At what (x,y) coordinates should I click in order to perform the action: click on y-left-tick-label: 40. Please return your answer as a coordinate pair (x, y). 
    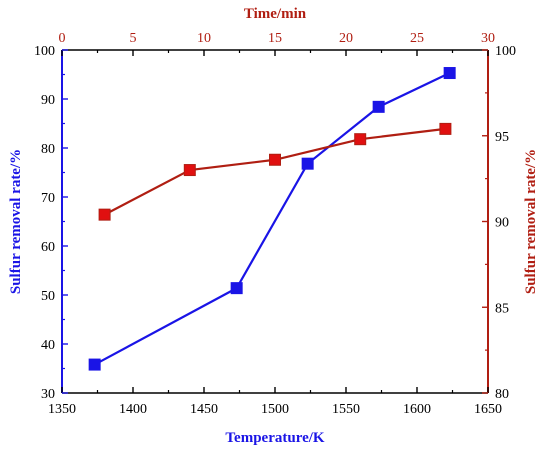
    Looking at the image, I should click on (48, 345).